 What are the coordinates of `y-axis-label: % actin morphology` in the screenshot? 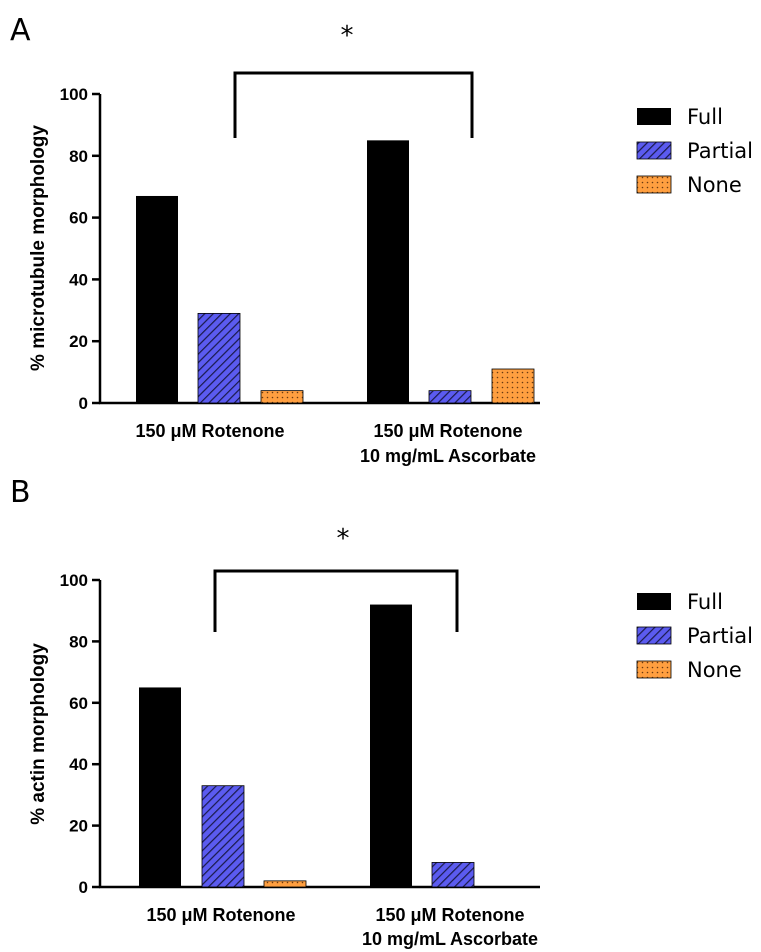 It's located at (38, 734).